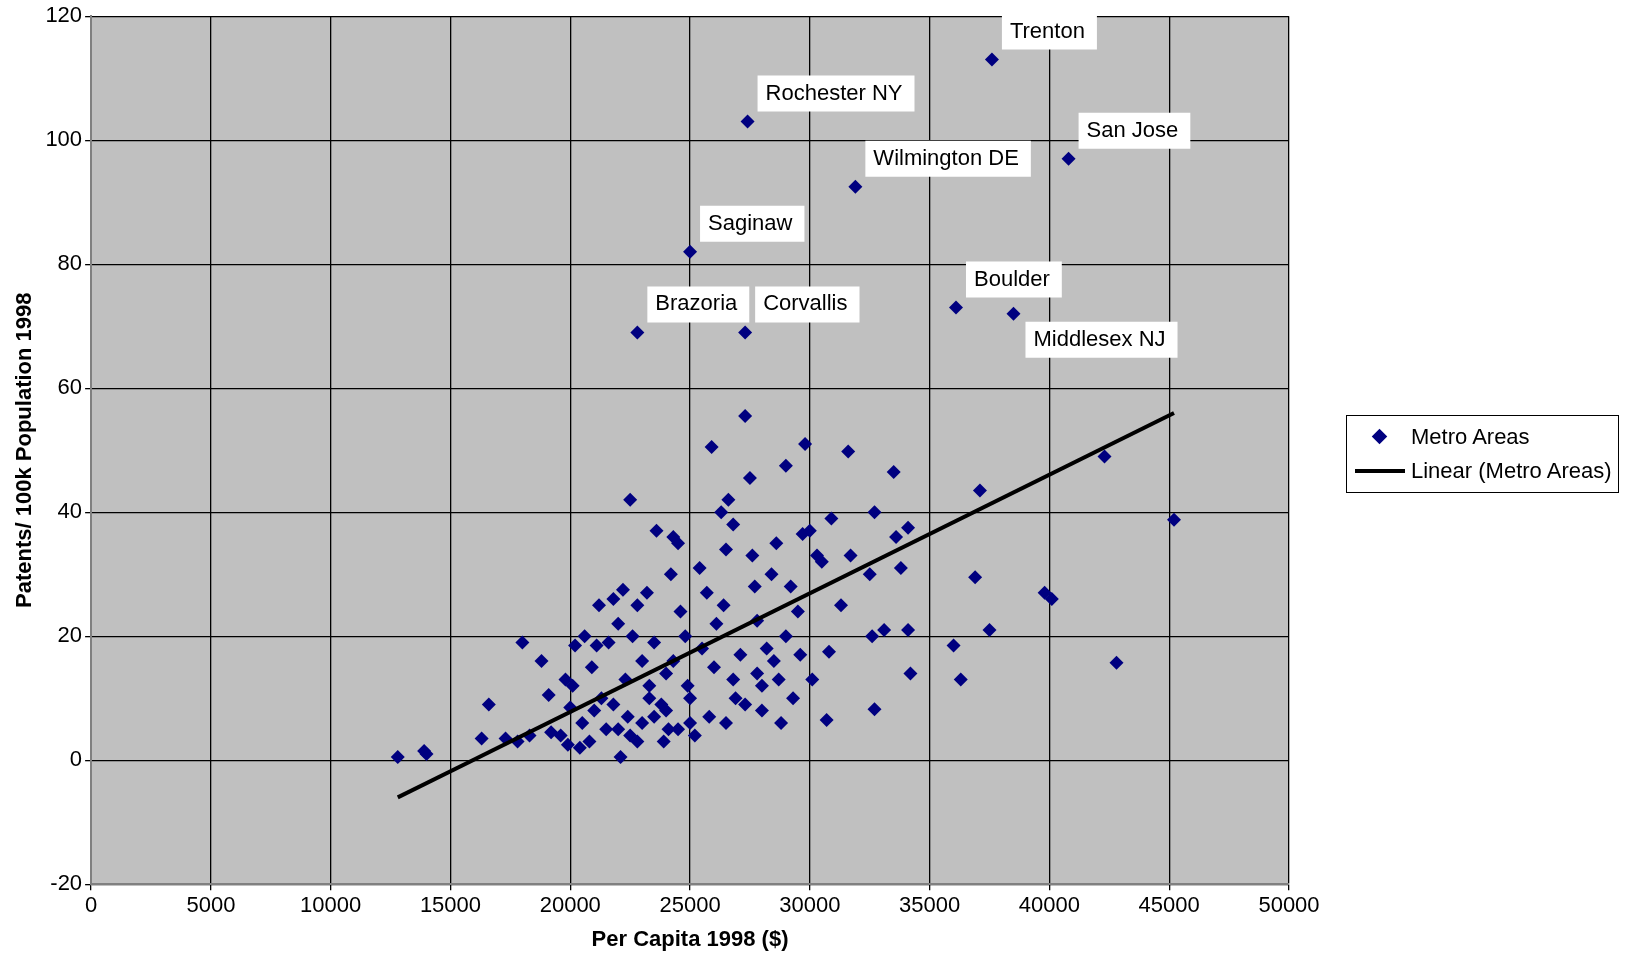  I want to click on x-tick-label: 30000, so click(810, 905).